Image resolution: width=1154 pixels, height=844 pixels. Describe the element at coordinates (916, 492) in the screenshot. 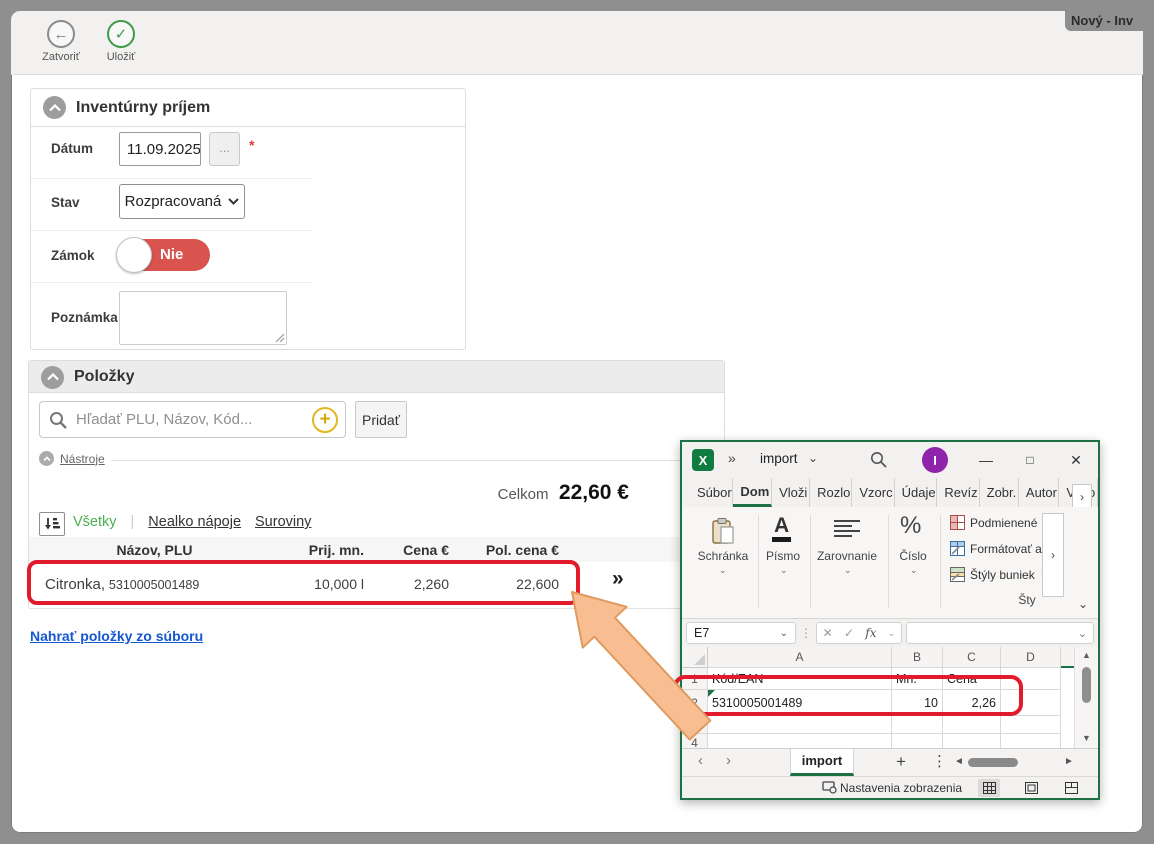

I see `tab-udaje: Údaje` at that location.